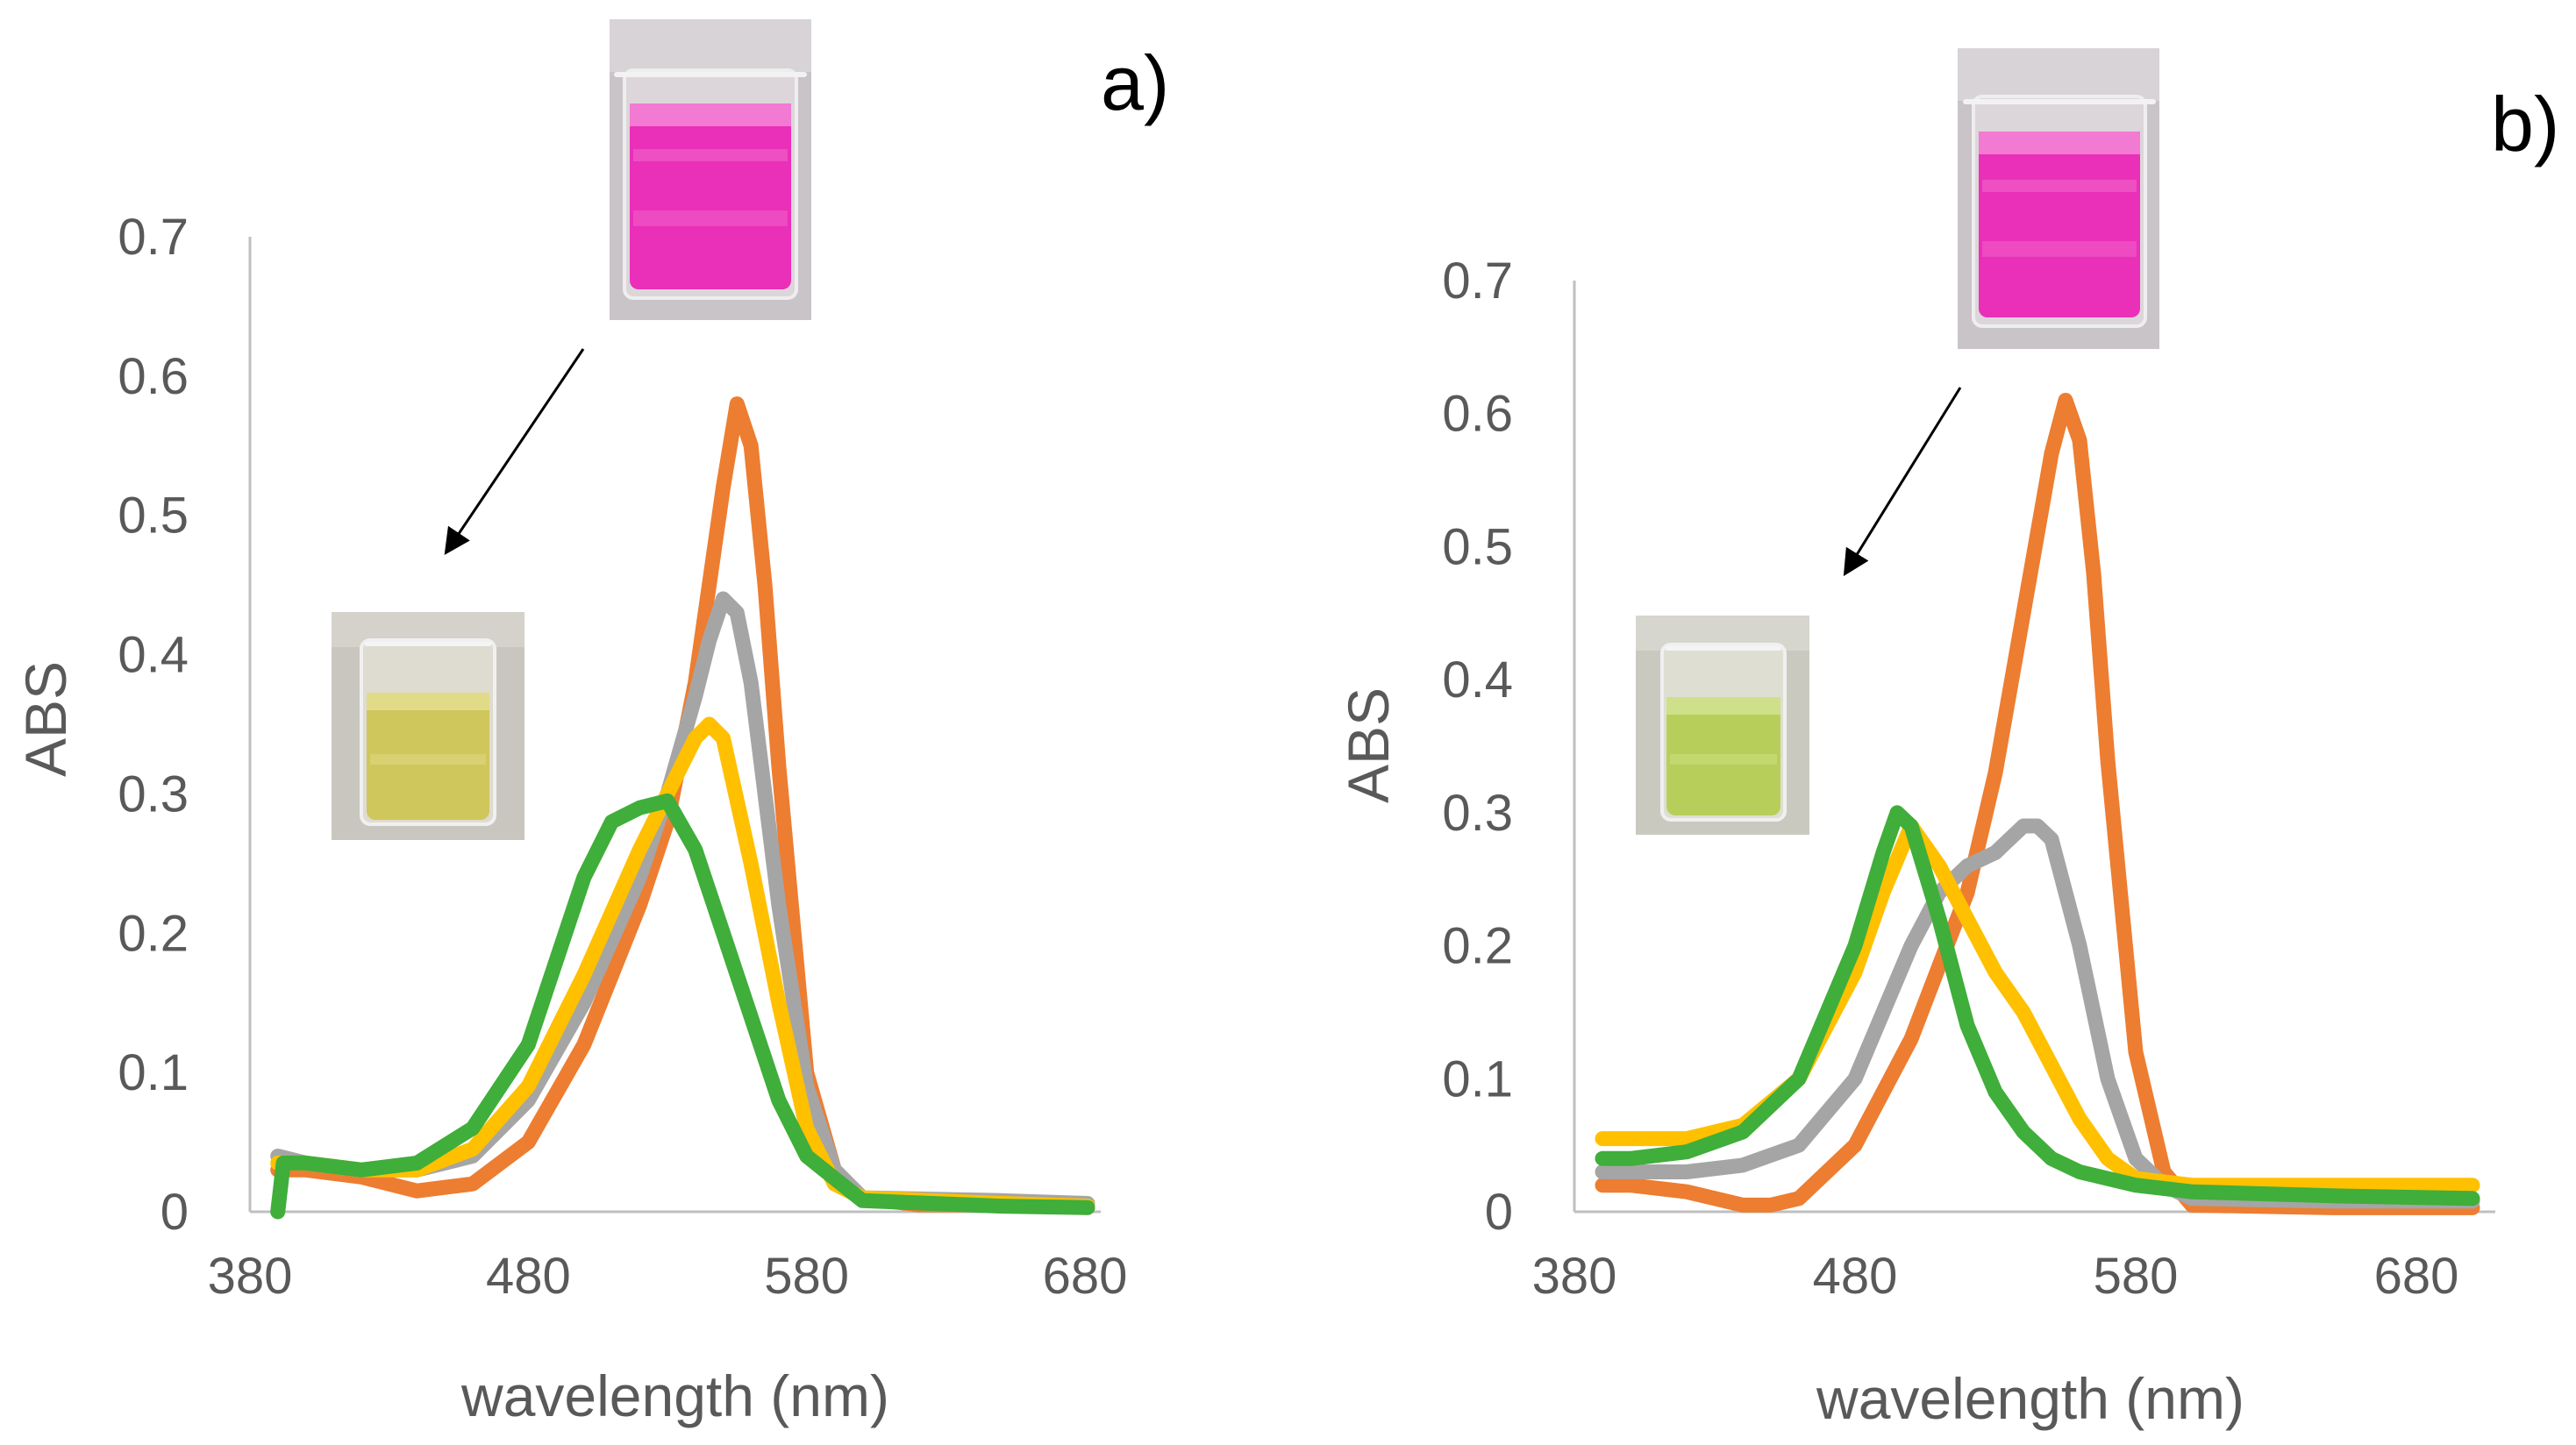 Image resolution: width=2576 pixels, height=1445 pixels. What do you see at coordinates (1135, 82) in the screenshot?
I see `panel-label: a)` at bounding box center [1135, 82].